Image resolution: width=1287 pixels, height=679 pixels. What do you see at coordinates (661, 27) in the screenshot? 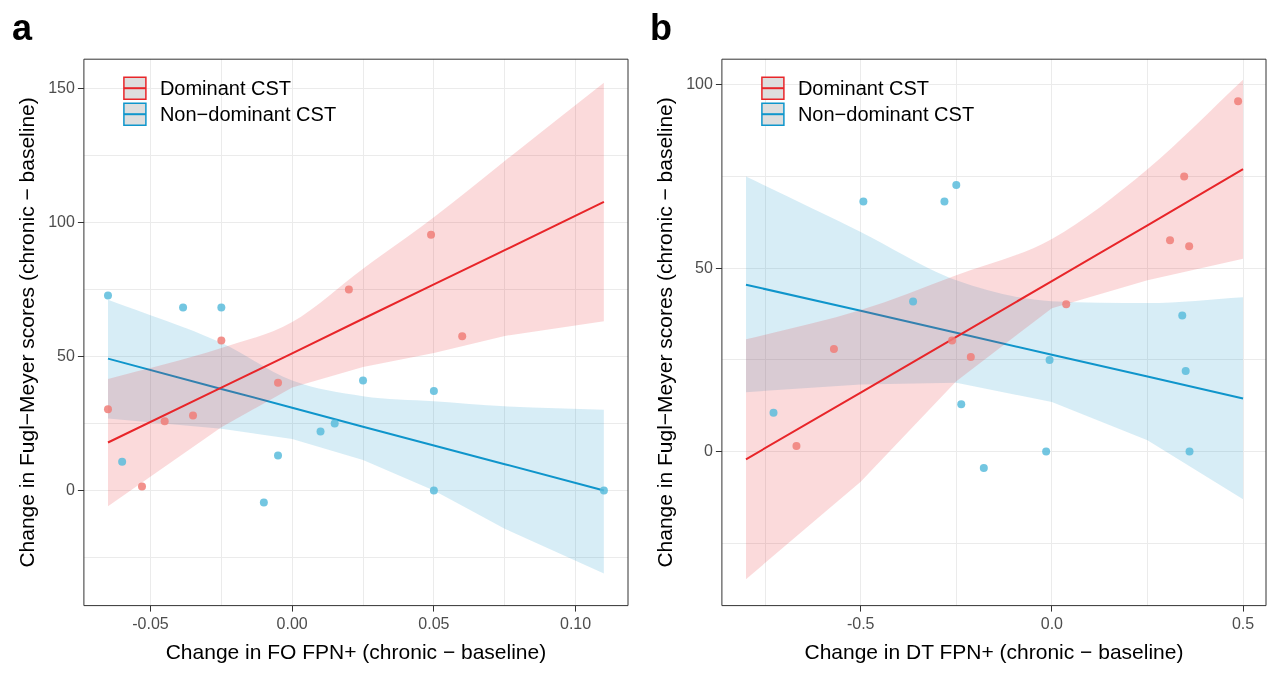
I see `chart-title: b` at bounding box center [661, 27].